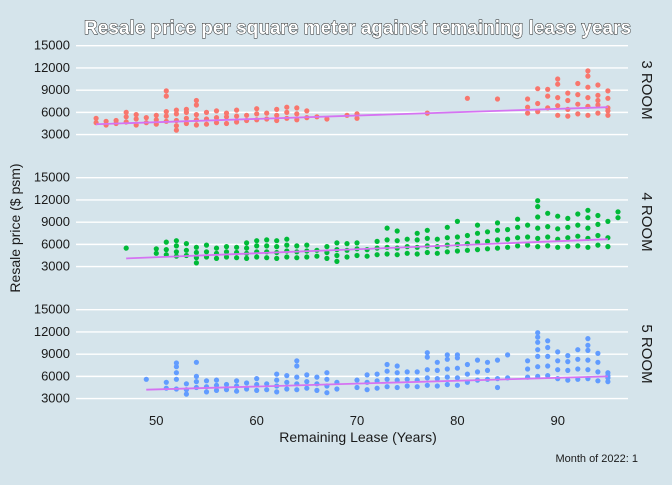  Describe the element at coordinates (52, 67) in the screenshot. I see `y-tick-label: 12000` at that location.